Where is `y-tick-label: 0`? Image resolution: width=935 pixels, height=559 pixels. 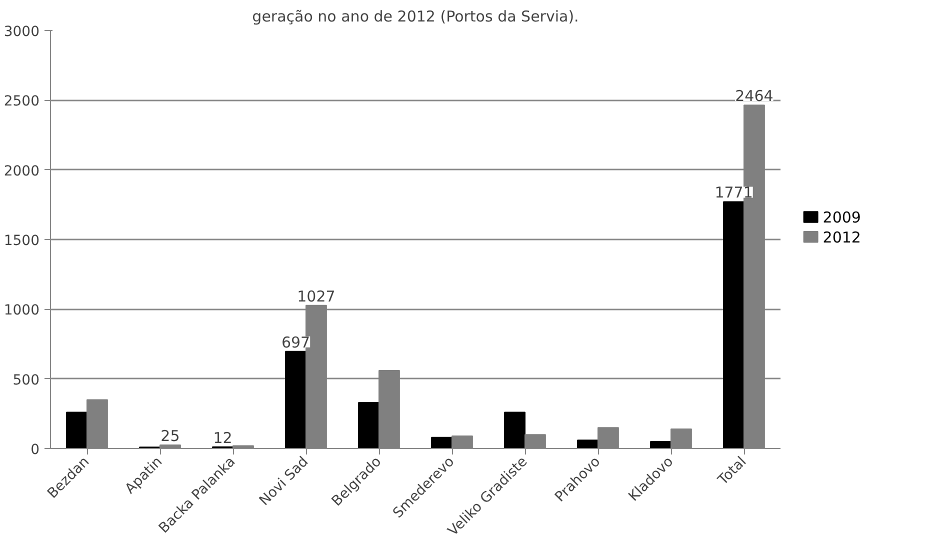 y-tick-label: 0 is located at coordinates (35, 450).